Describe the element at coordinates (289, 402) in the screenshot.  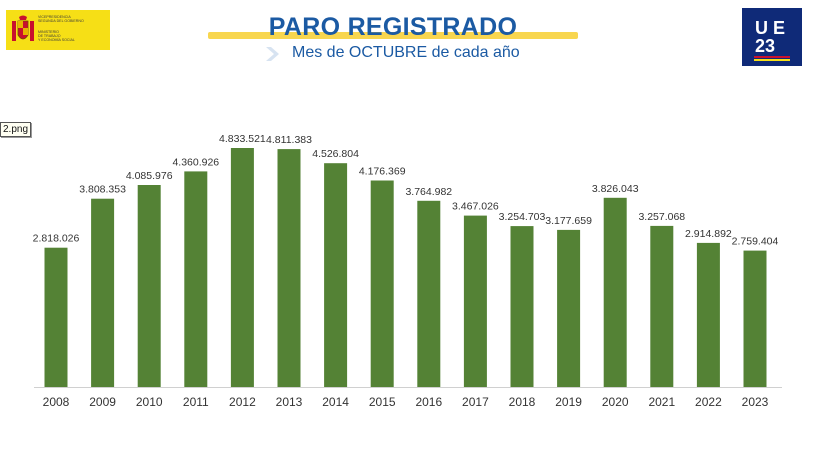
I see `category-label-2013: 2013` at that location.